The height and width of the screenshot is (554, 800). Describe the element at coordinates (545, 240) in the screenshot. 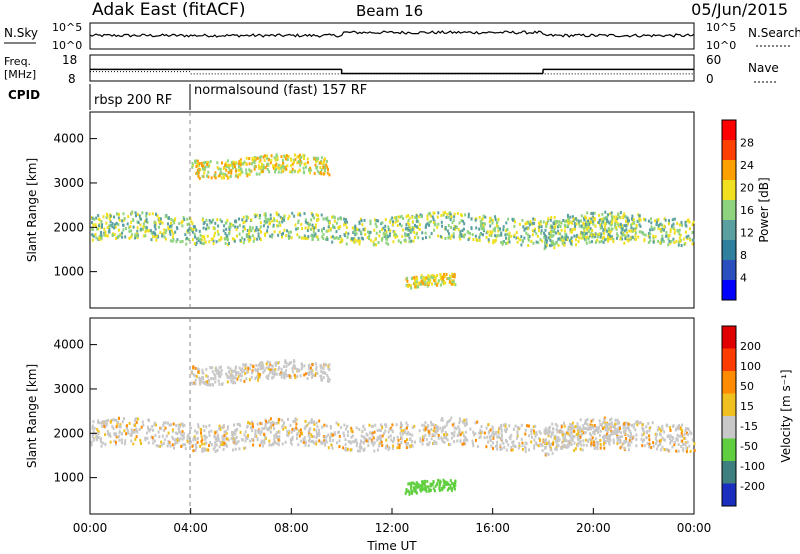

I see `power-cell-1903` at that location.